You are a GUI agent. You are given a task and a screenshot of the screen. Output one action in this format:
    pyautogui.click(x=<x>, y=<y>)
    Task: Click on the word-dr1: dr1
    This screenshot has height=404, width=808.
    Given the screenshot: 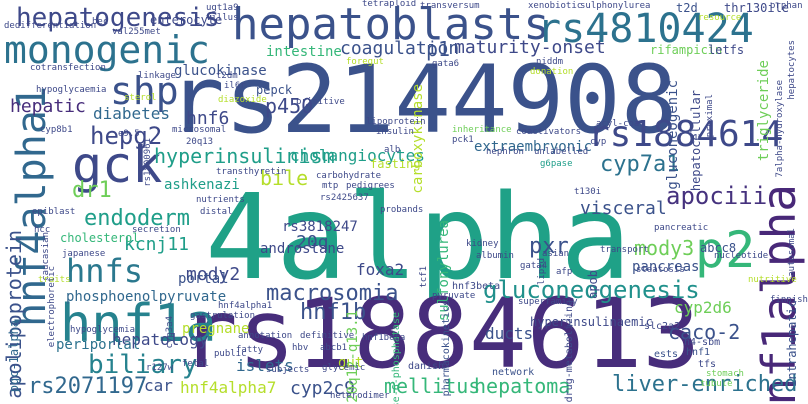 What is the action you would take?
    pyautogui.click(x=92, y=190)
    